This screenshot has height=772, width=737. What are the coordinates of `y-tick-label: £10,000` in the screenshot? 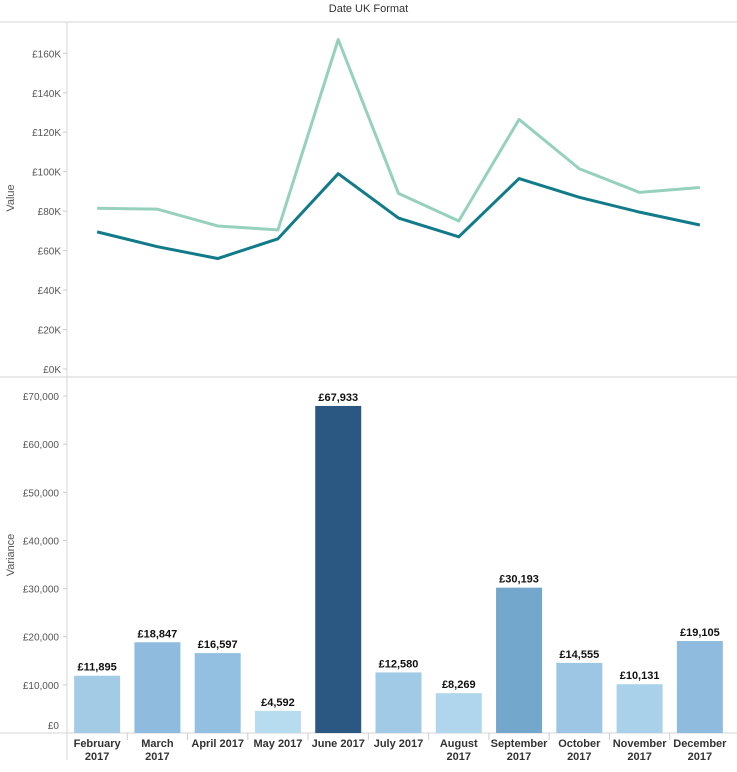 It's located at (41, 686).